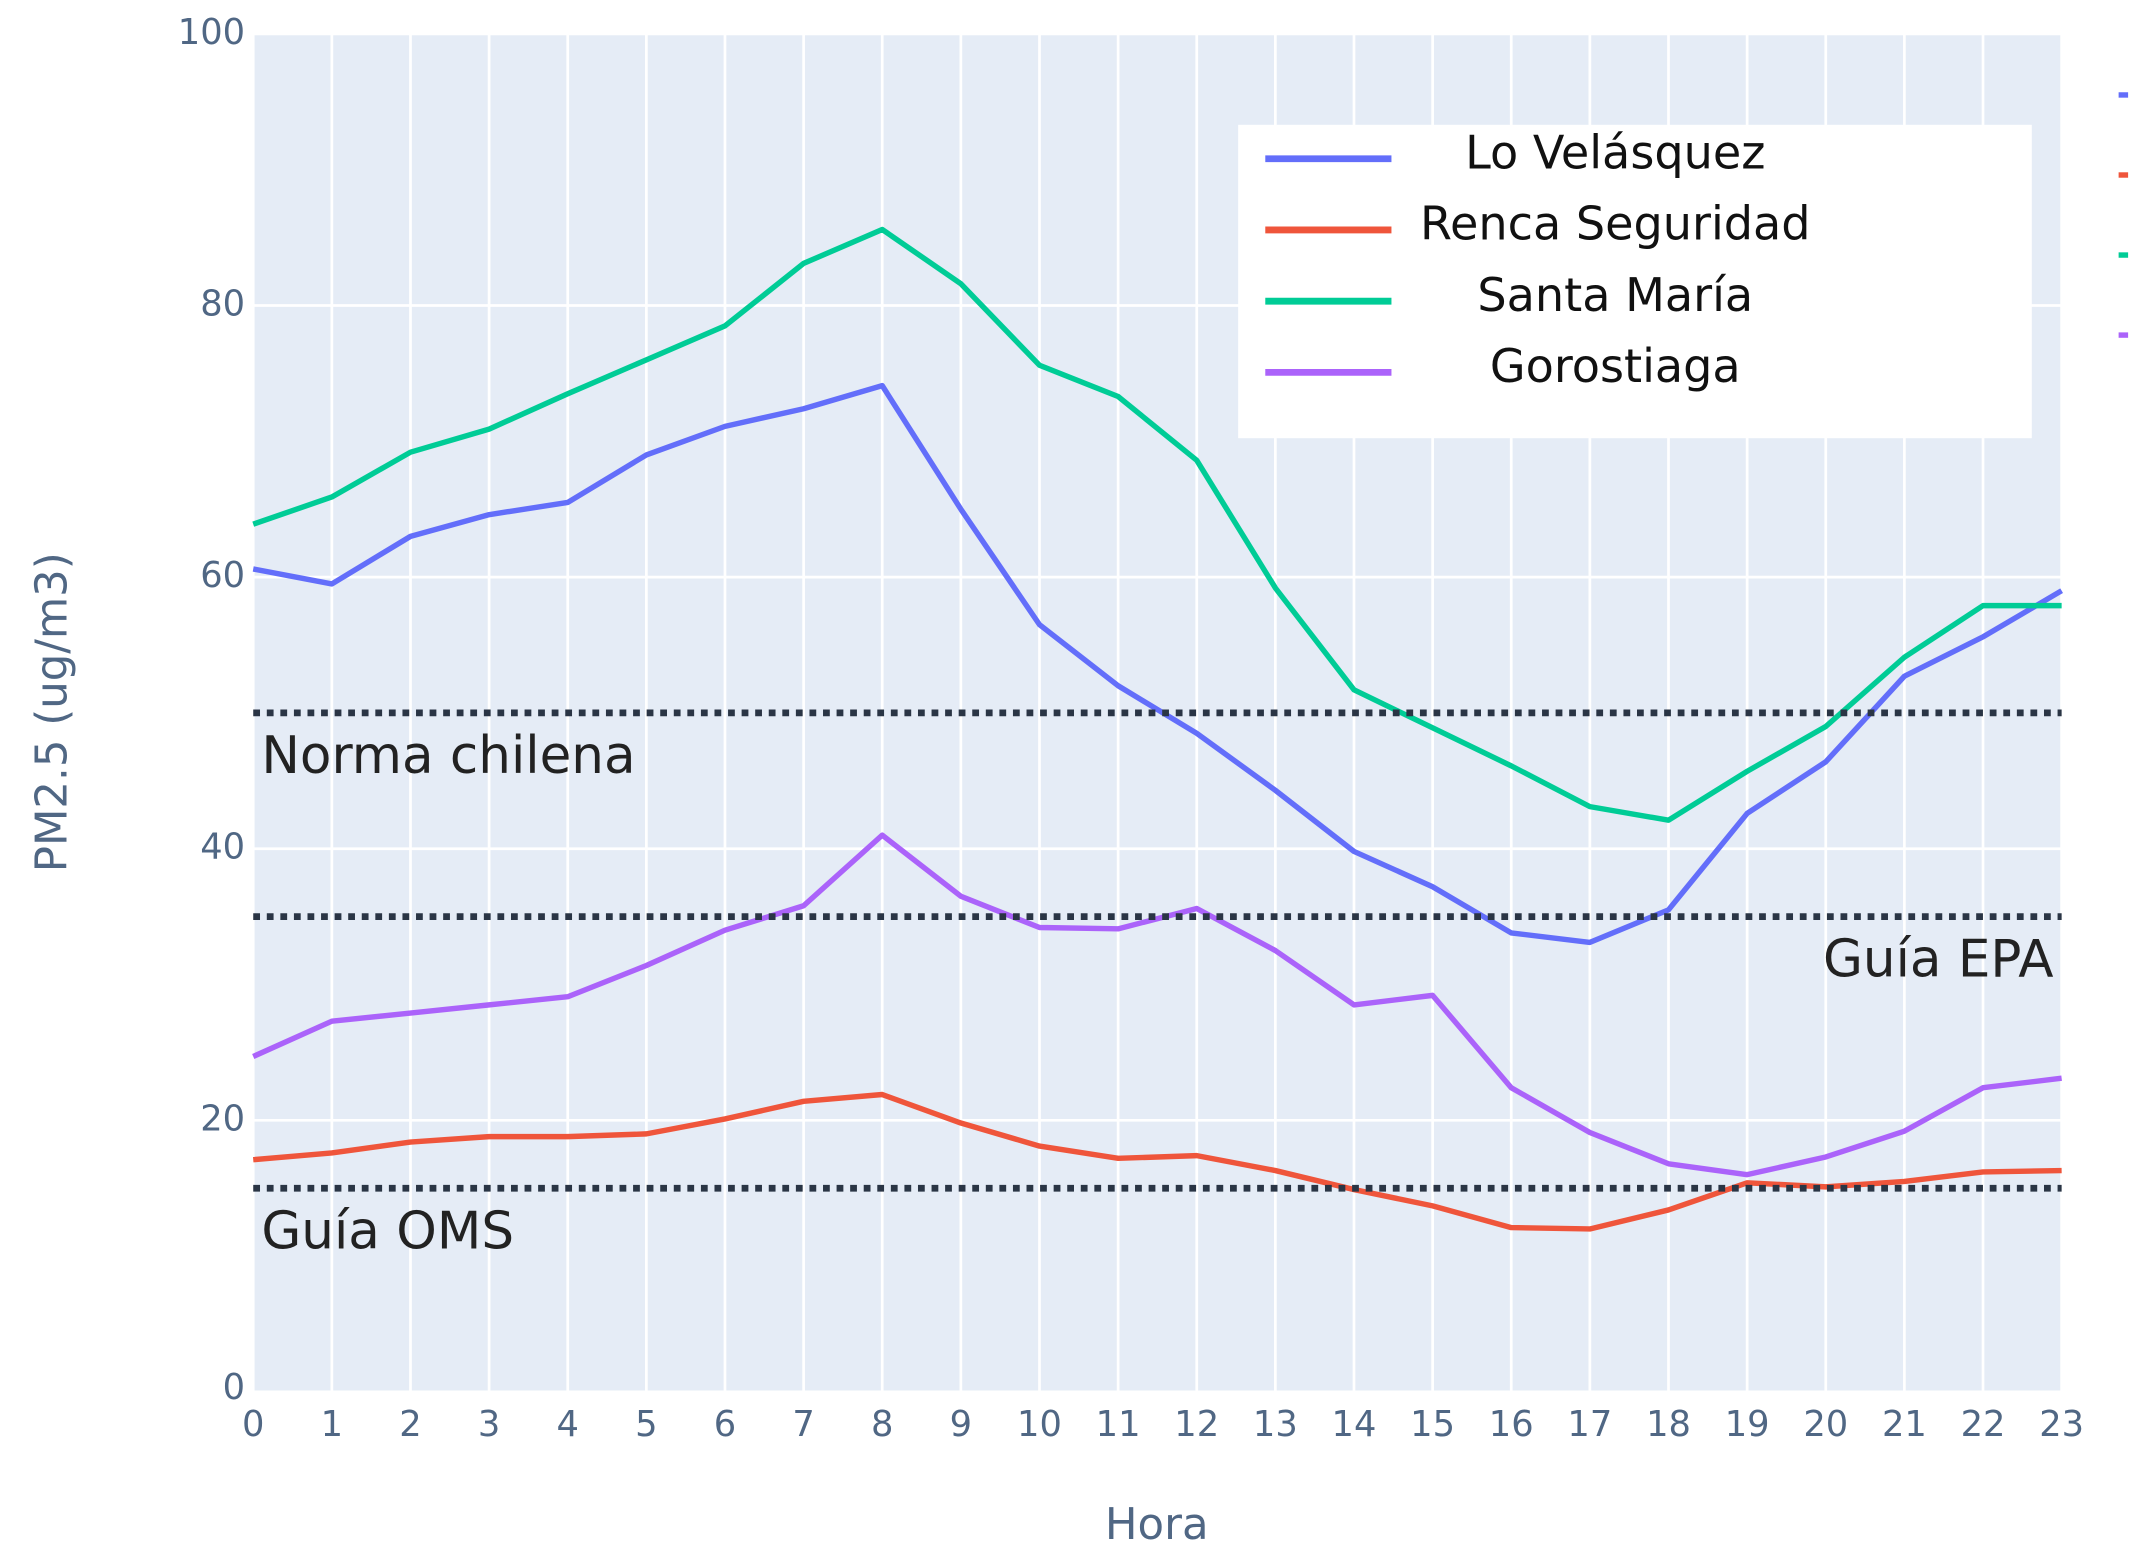 Image resolution: width=2129 pixels, height=1552 pixels. I want to click on x-tick-label: 8, so click(882, 1424).